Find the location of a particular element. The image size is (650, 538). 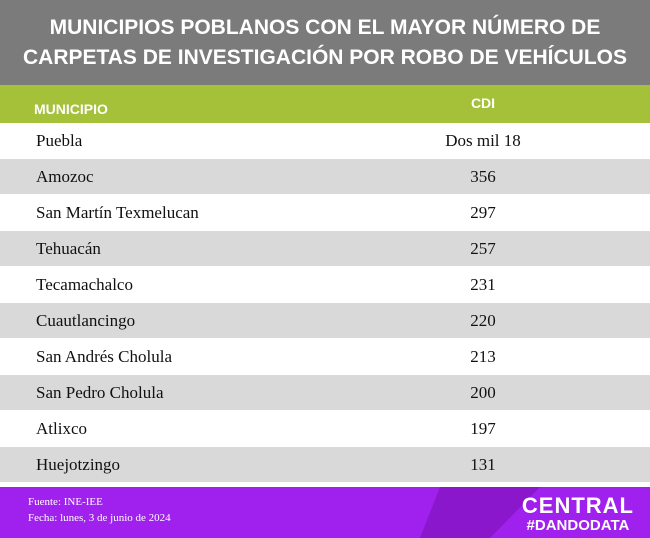

cdi-cell: 131 is located at coordinates (483, 464).